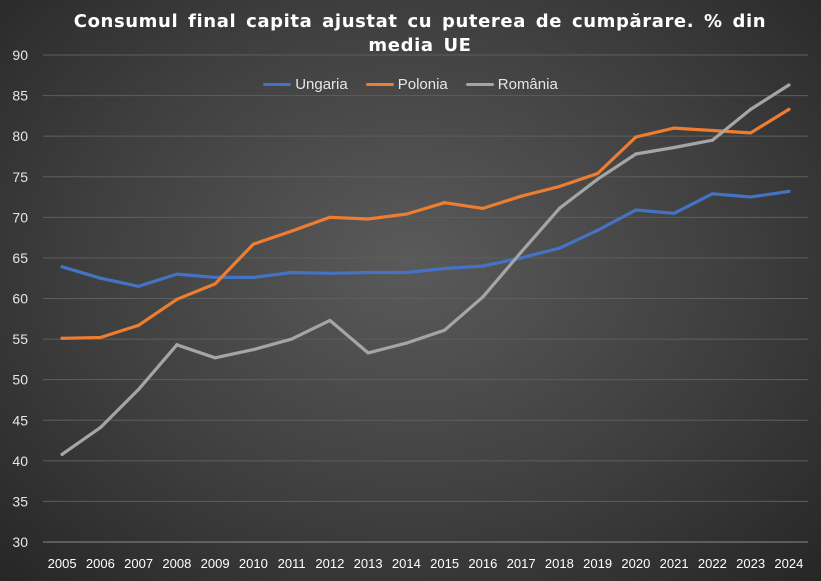 The image size is (821, 581). I want to click on data-point-romania-2006, so click(100, 427).